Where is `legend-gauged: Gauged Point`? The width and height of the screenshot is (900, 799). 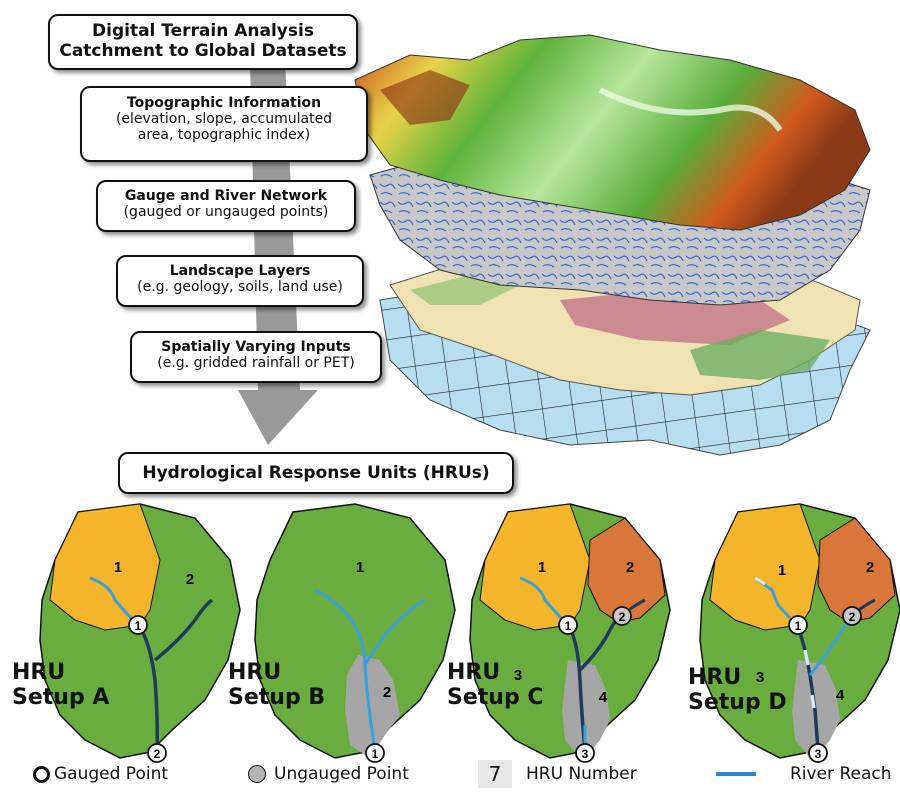
legend-gauged: Gauged Point is located at coordinates (100, 774).